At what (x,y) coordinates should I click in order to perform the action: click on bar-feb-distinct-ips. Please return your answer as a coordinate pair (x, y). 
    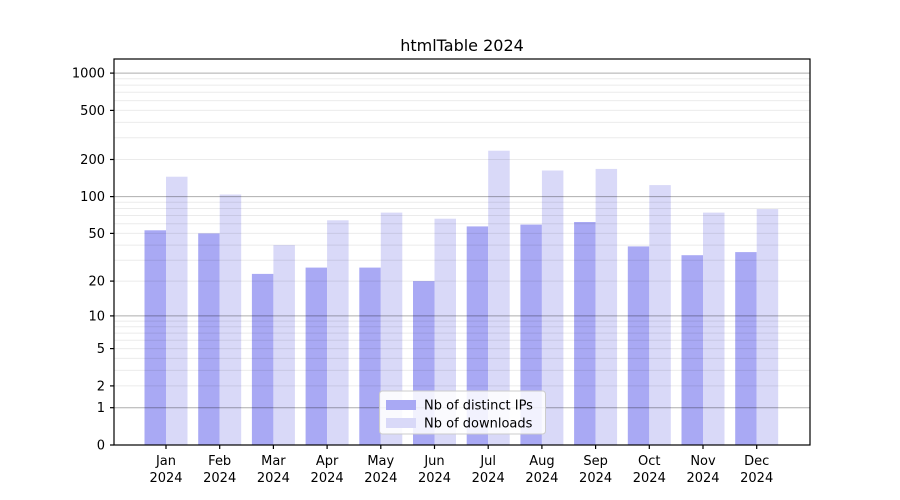
    Looking at the image, I should click on (209, 339).